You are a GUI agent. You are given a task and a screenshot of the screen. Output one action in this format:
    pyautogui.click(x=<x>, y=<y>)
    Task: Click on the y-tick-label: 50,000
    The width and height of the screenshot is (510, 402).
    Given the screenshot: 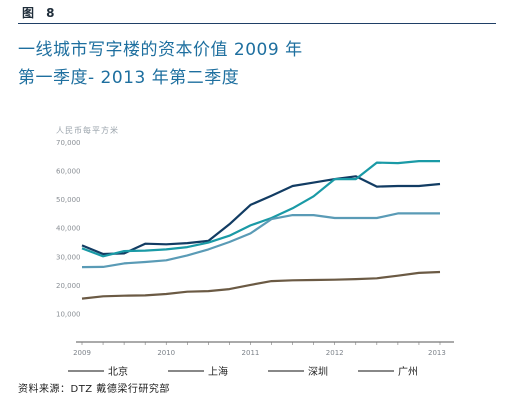 What is the action you would take?
    pyautogui.click(x=68, y=200)
    